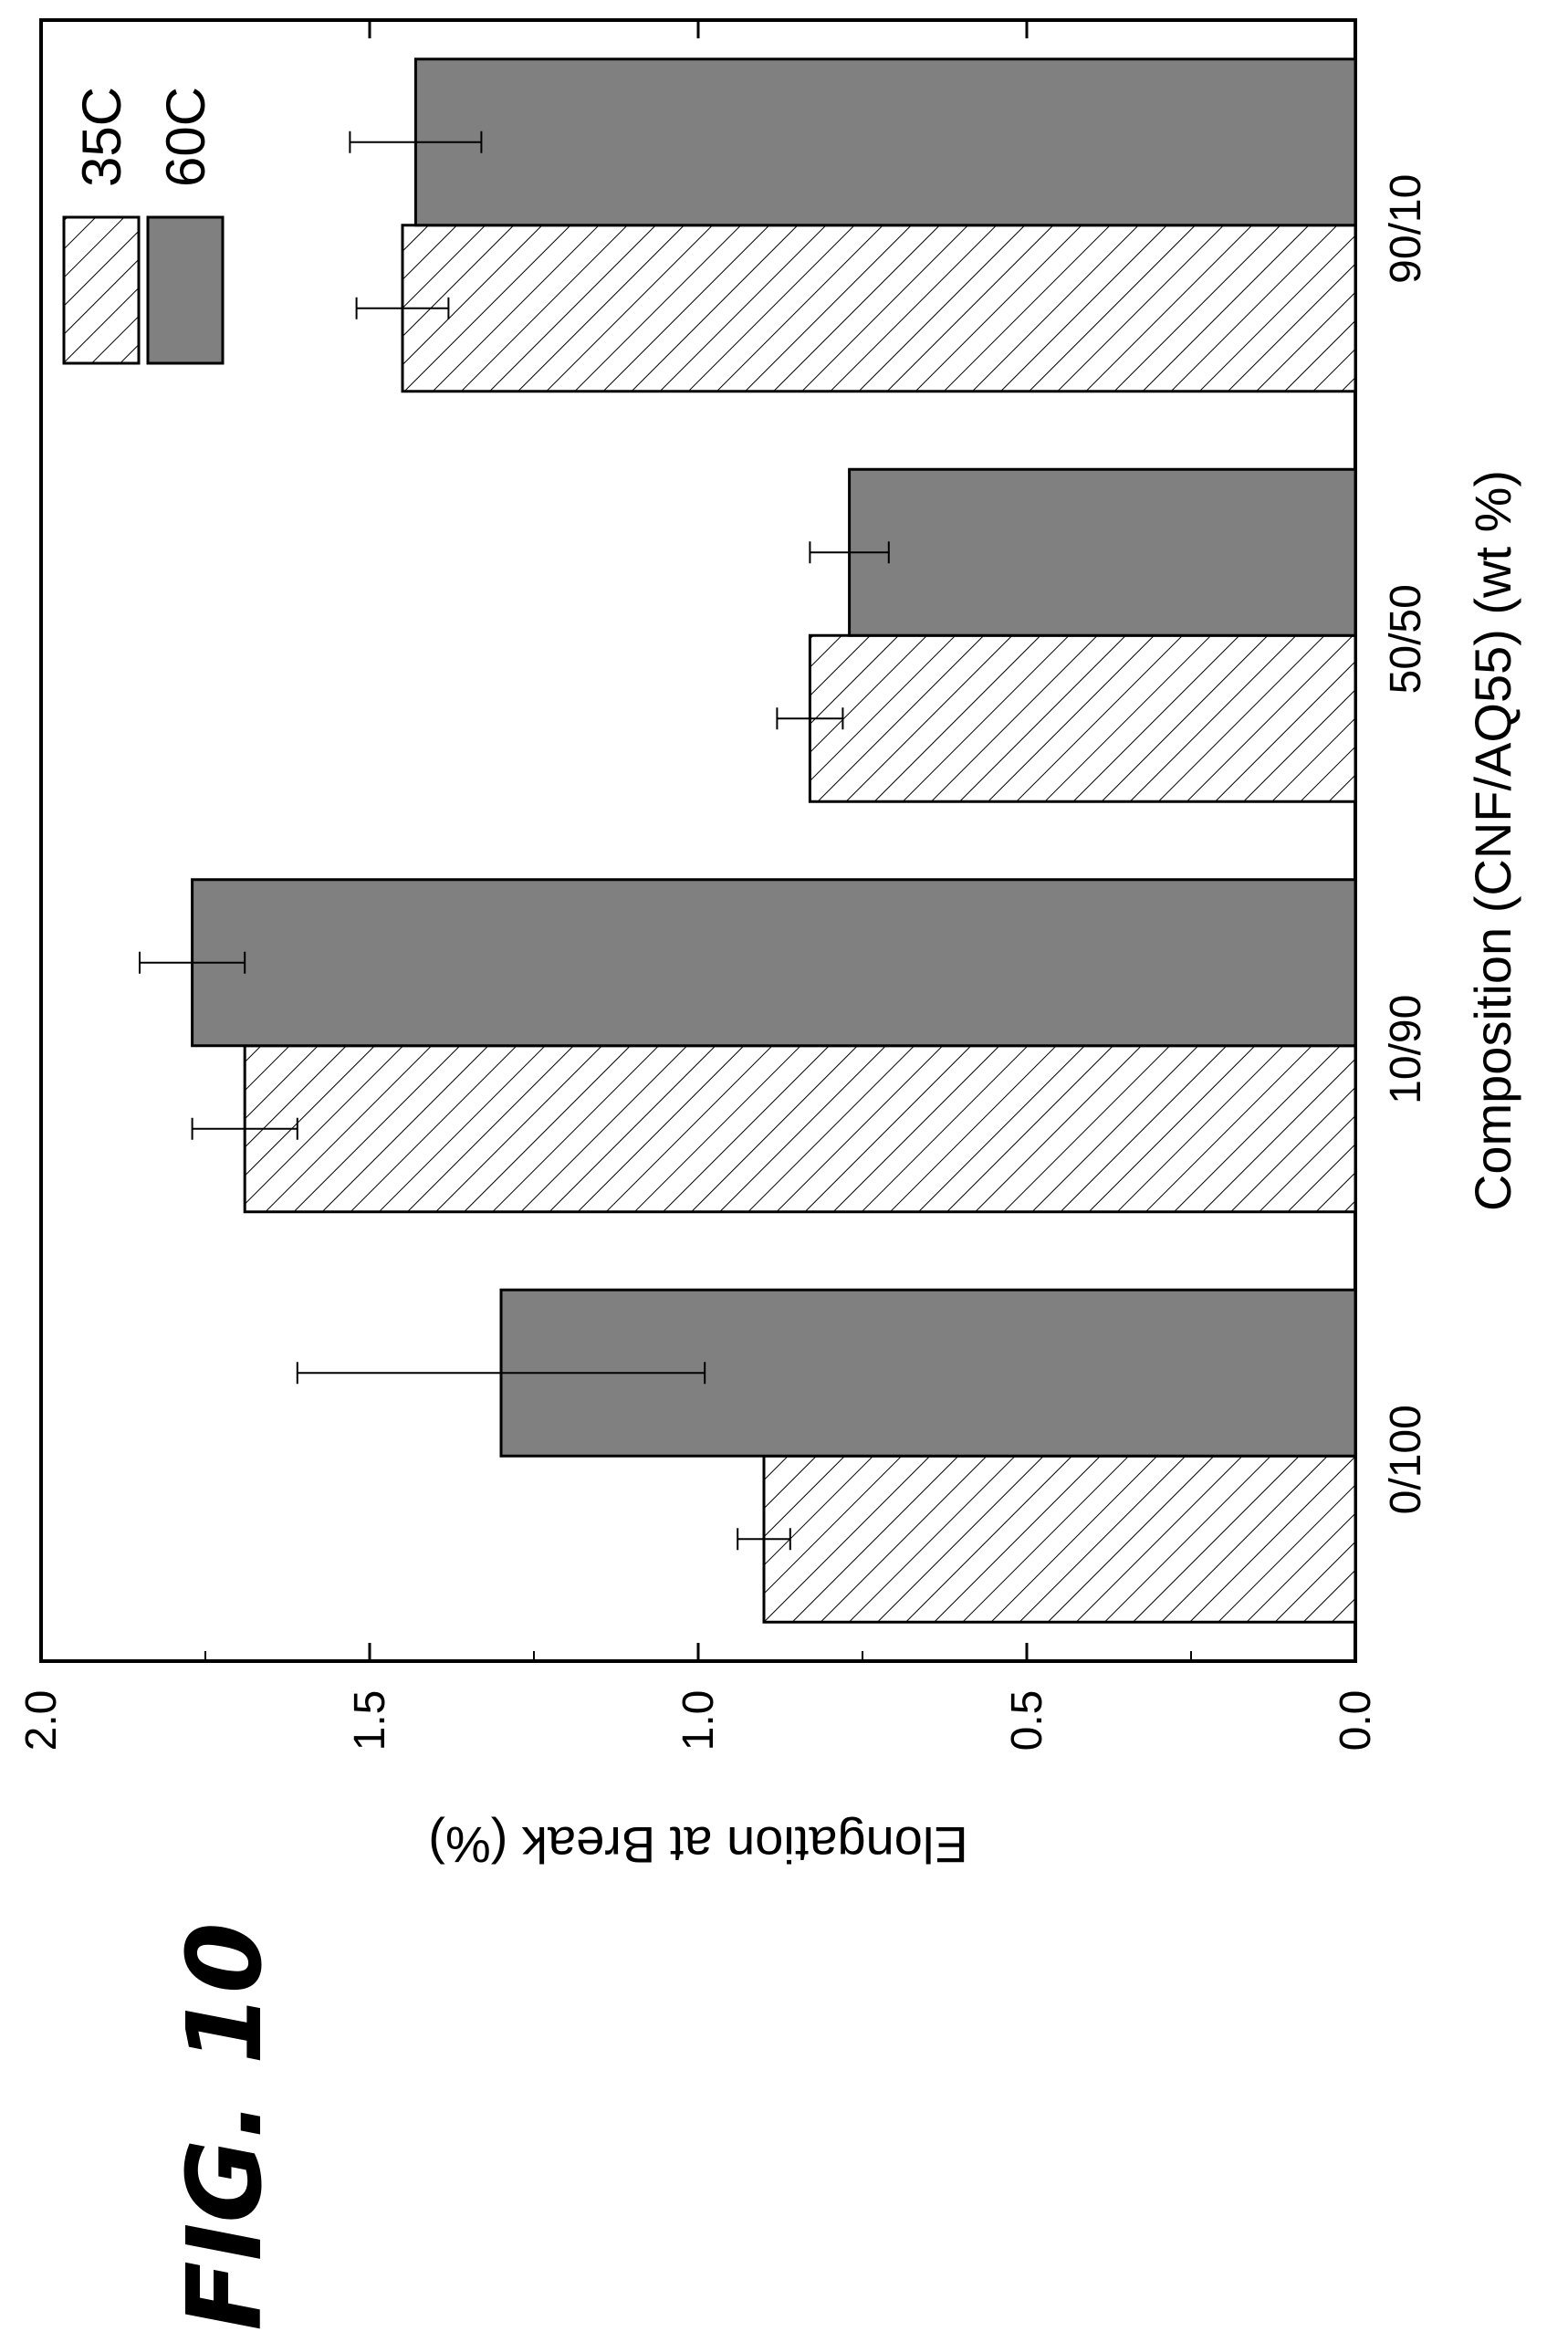 This screenshot has width=1568, height=2342. Describe the element at coordinates (698, 1721) in the screenshot. I see `value-tick-label: 1.0` at that location.